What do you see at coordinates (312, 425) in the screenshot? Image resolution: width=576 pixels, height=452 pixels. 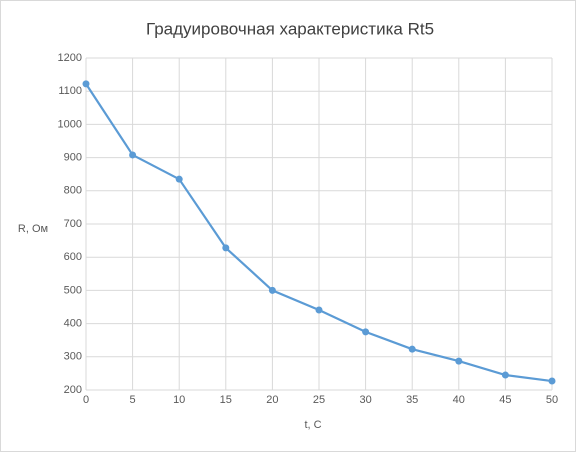 I see `x-axis-label: t, C` at bounding box center [312, 425].